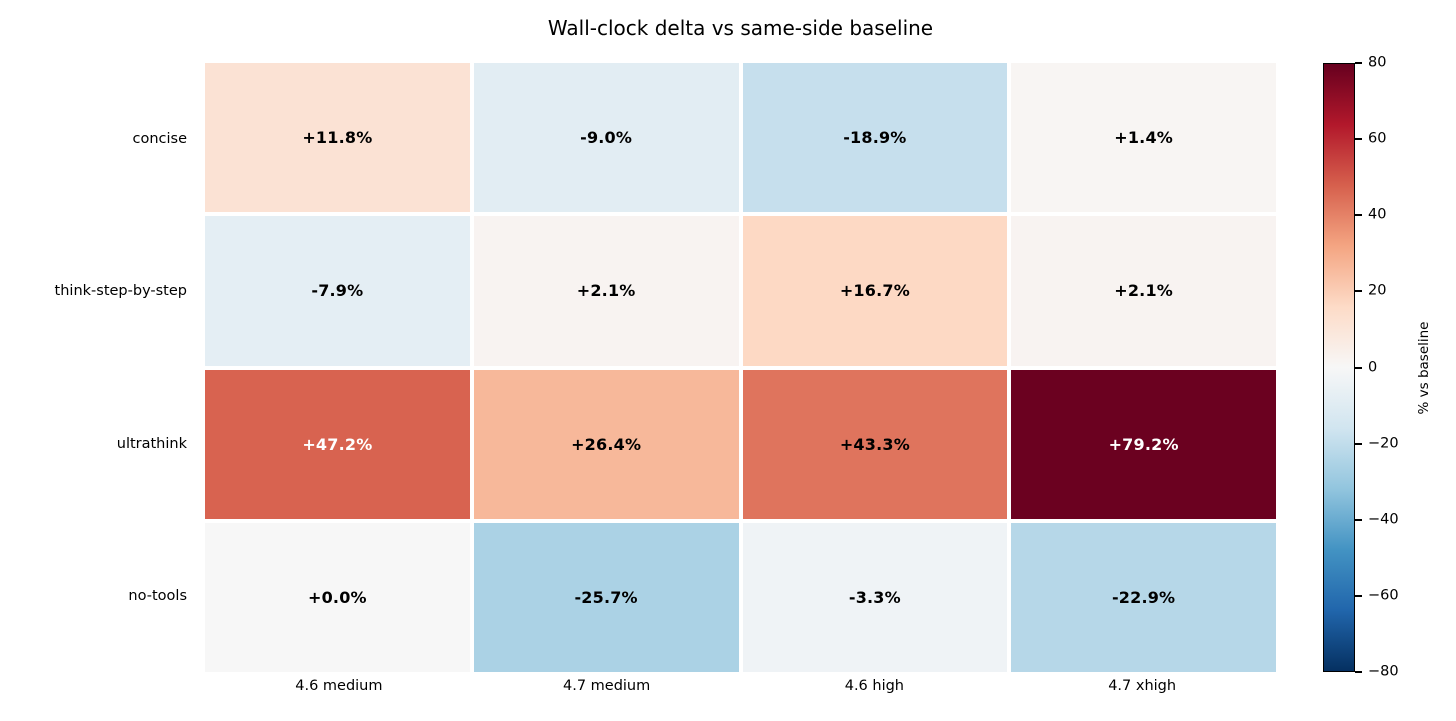 This screenshot has width=1456, height=721. I want to click on tick-label: 0, so click(1373, 367).